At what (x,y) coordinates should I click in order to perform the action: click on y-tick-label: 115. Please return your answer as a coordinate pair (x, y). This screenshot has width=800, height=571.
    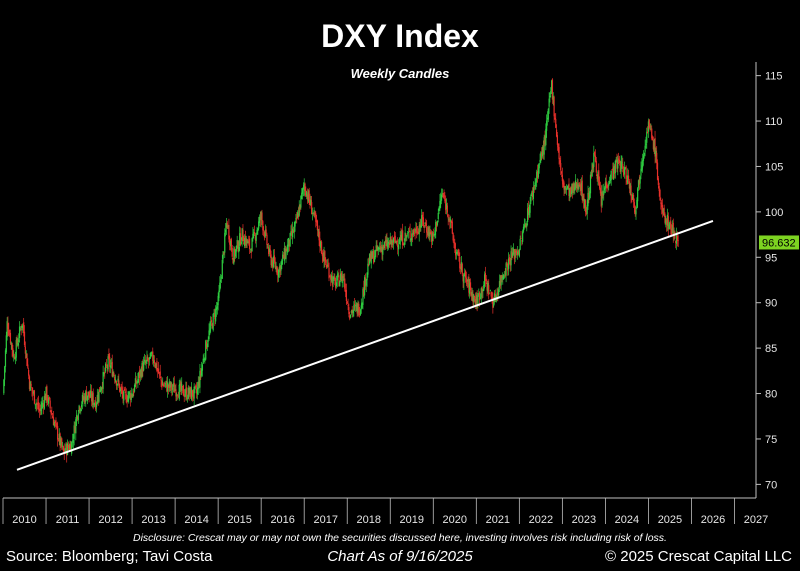
    Looking at the image, I should click on (774, 77).